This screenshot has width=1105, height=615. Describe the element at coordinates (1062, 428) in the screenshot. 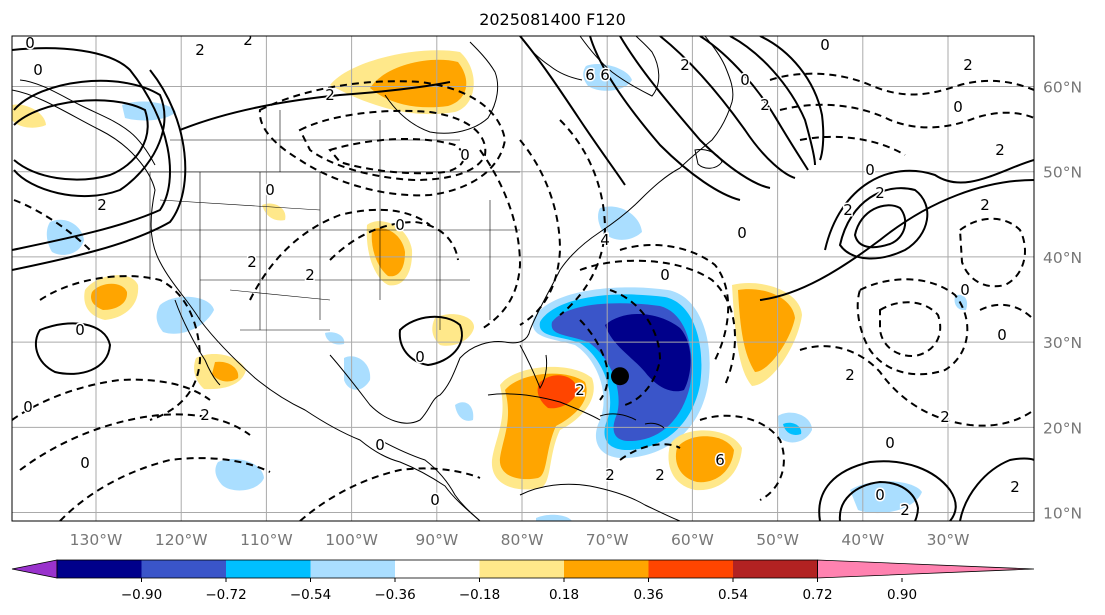

I see `latitude-label: 20°N` at that location.